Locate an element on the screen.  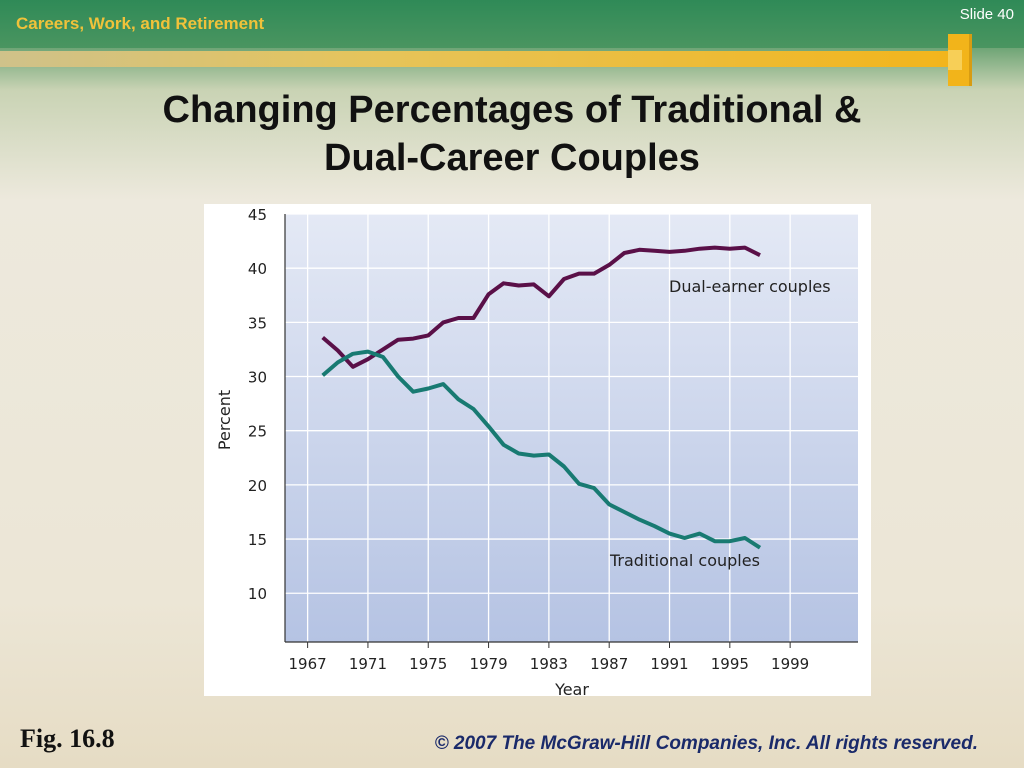
x-tick-label: 1995 is located at coordinates (730, 664).